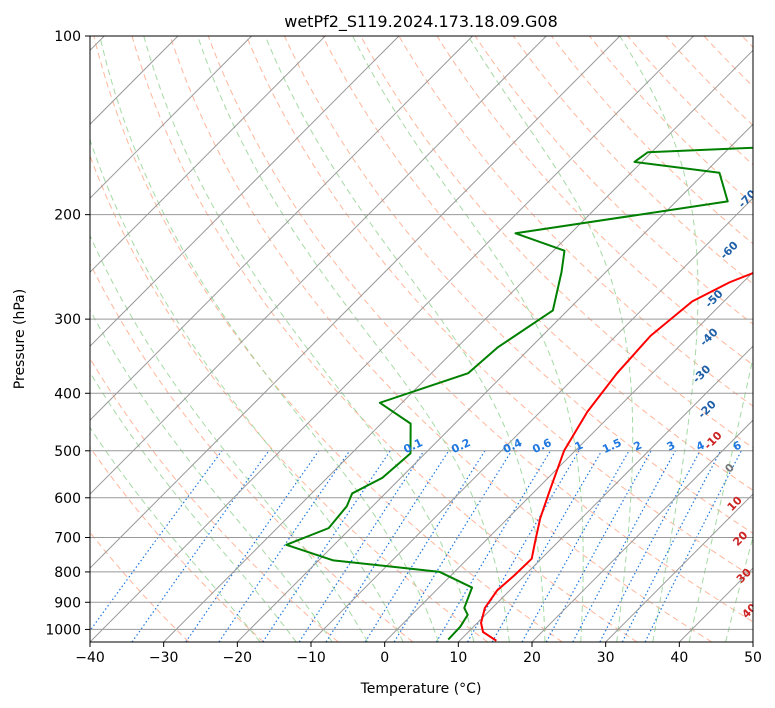  What do you see at coordinates (67, 216) in the screenshot?
I see `y-tick-label: 200` at bounding box center [67, 216].